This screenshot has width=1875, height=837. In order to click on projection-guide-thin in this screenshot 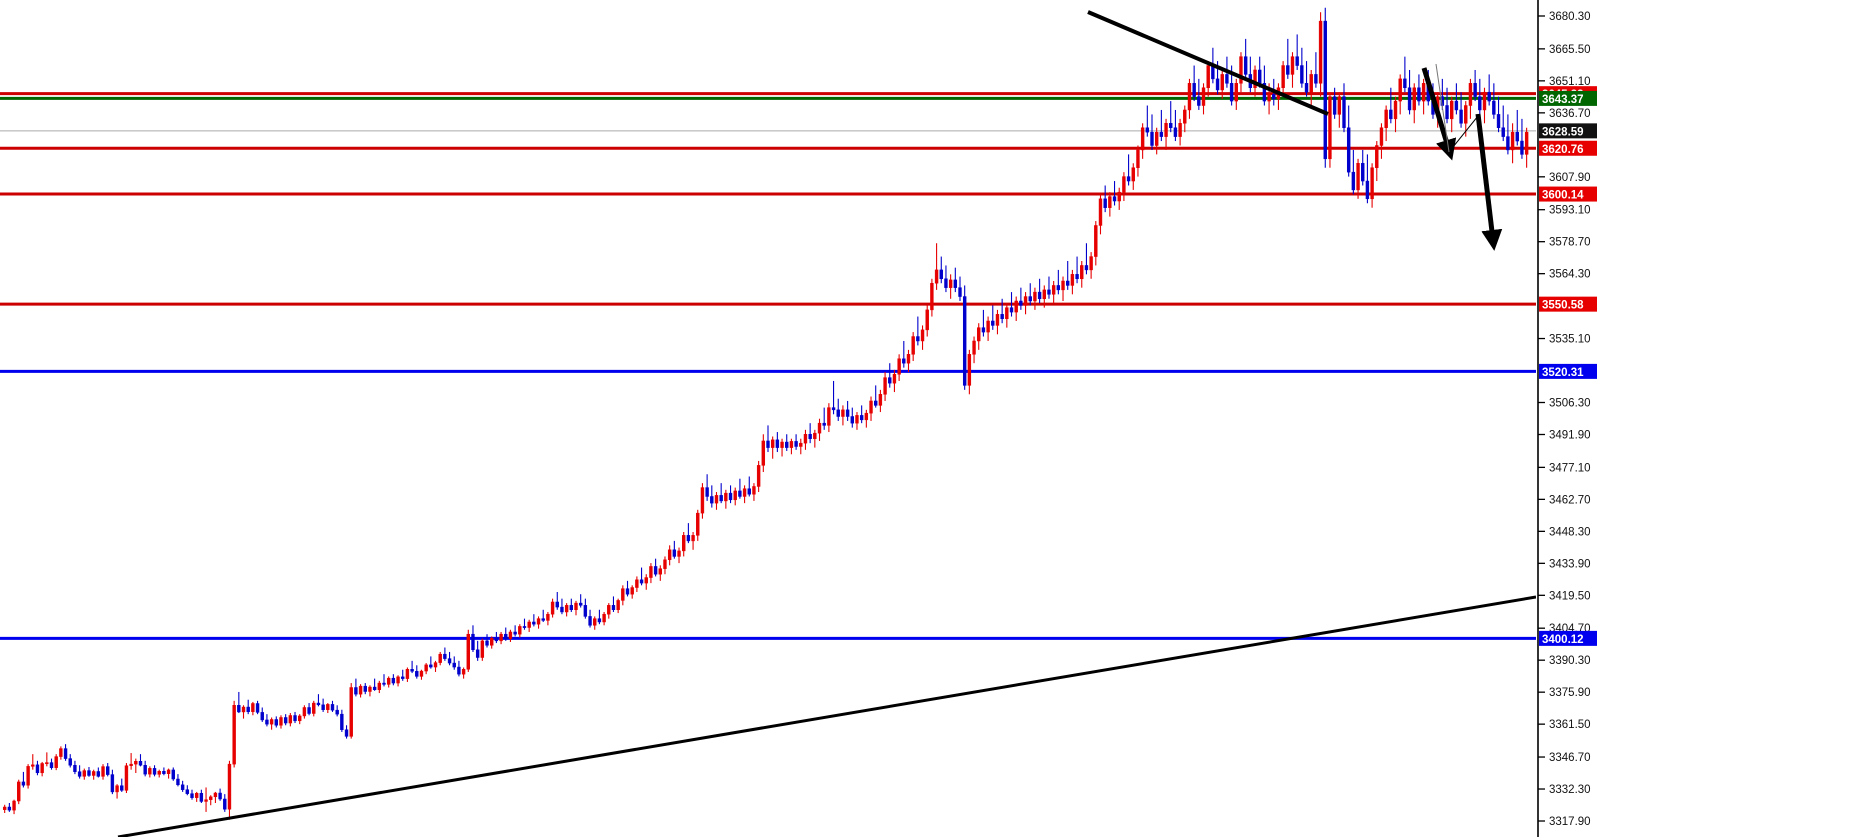, I will do `click(1442, 108)`.